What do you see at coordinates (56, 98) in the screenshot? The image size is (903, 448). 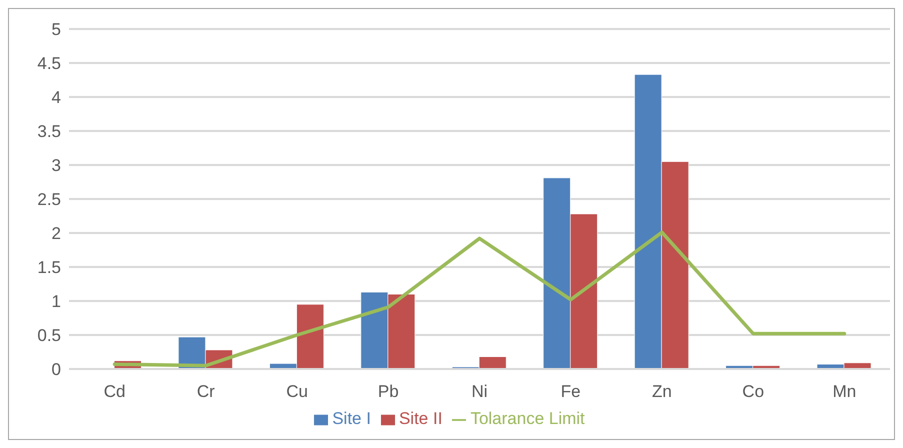 I see `y-tick-label: 4` at bounding box center [56, 98].